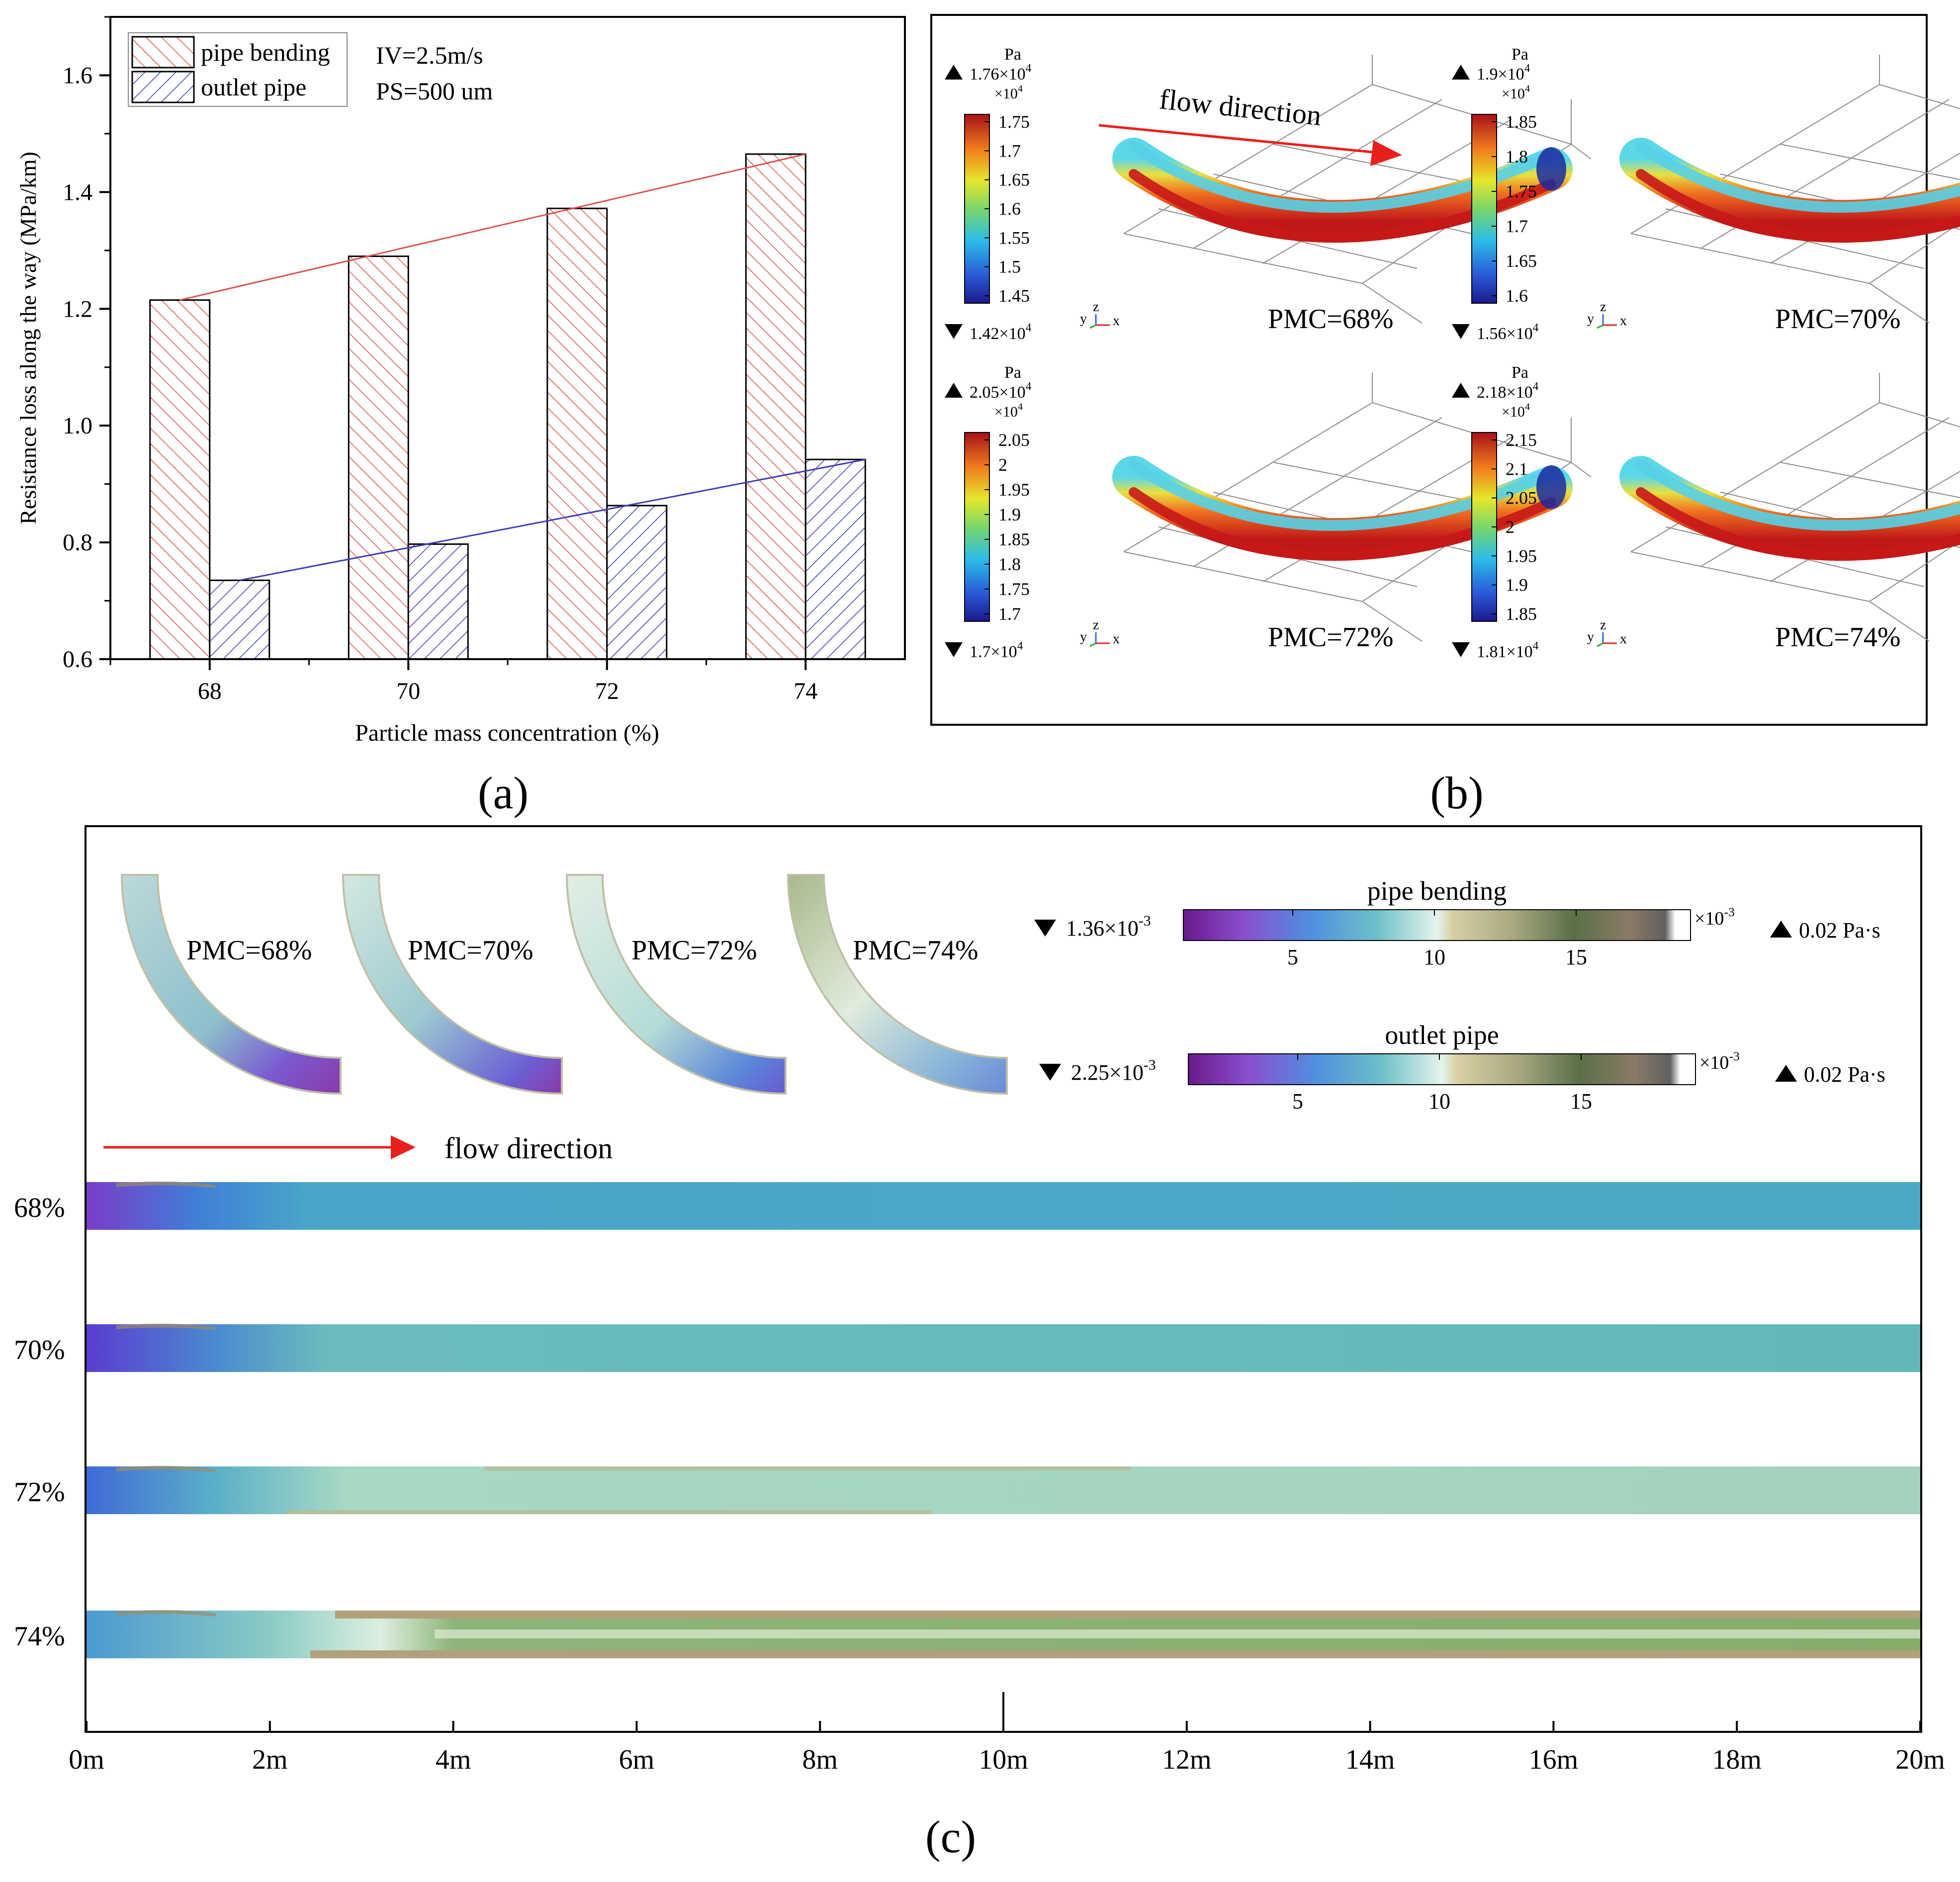 This screenshot has width=1960, height=1882. Describe the element at coordinates (529, 1148) in the screenshot. I see `flow-direction-label-c: flow direction` at that location.